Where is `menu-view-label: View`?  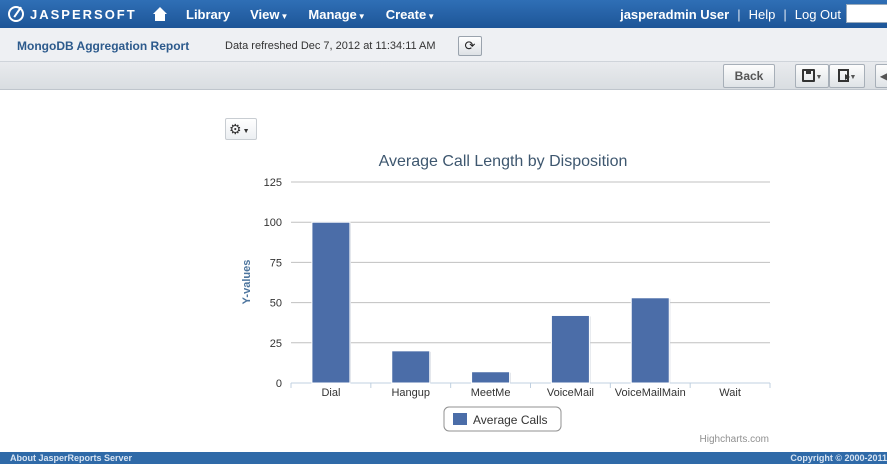 menu-view-label: View is located at coordinates (265, 14).